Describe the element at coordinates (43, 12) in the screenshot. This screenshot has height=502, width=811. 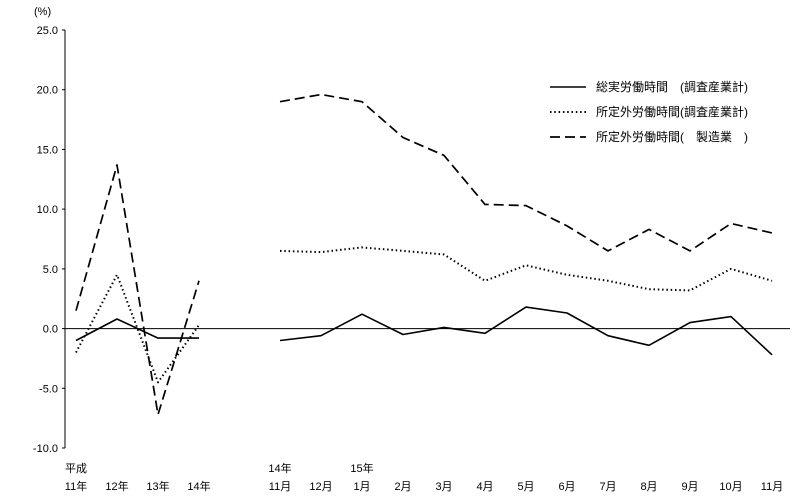
I see `y-axis-unit-label: (%)` at that location.